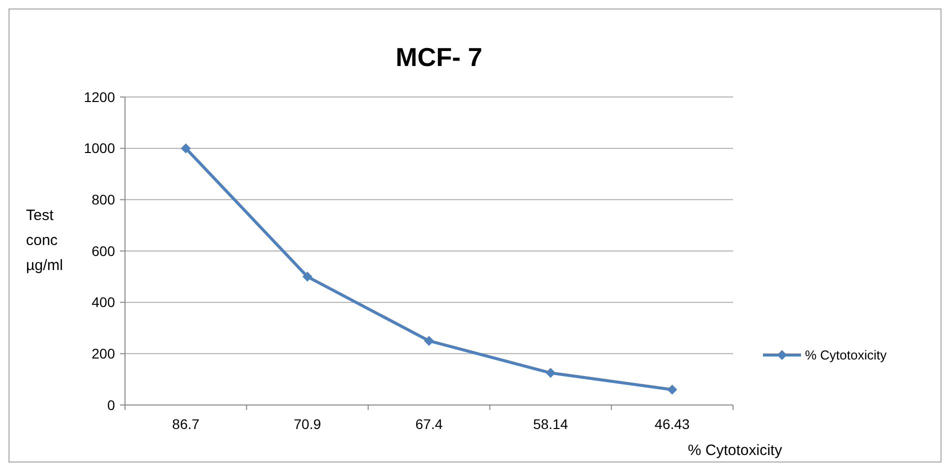 The height and width of the screenshot is (471, 950). I want to click on y-tick-label: 1000, so click(100, 148).